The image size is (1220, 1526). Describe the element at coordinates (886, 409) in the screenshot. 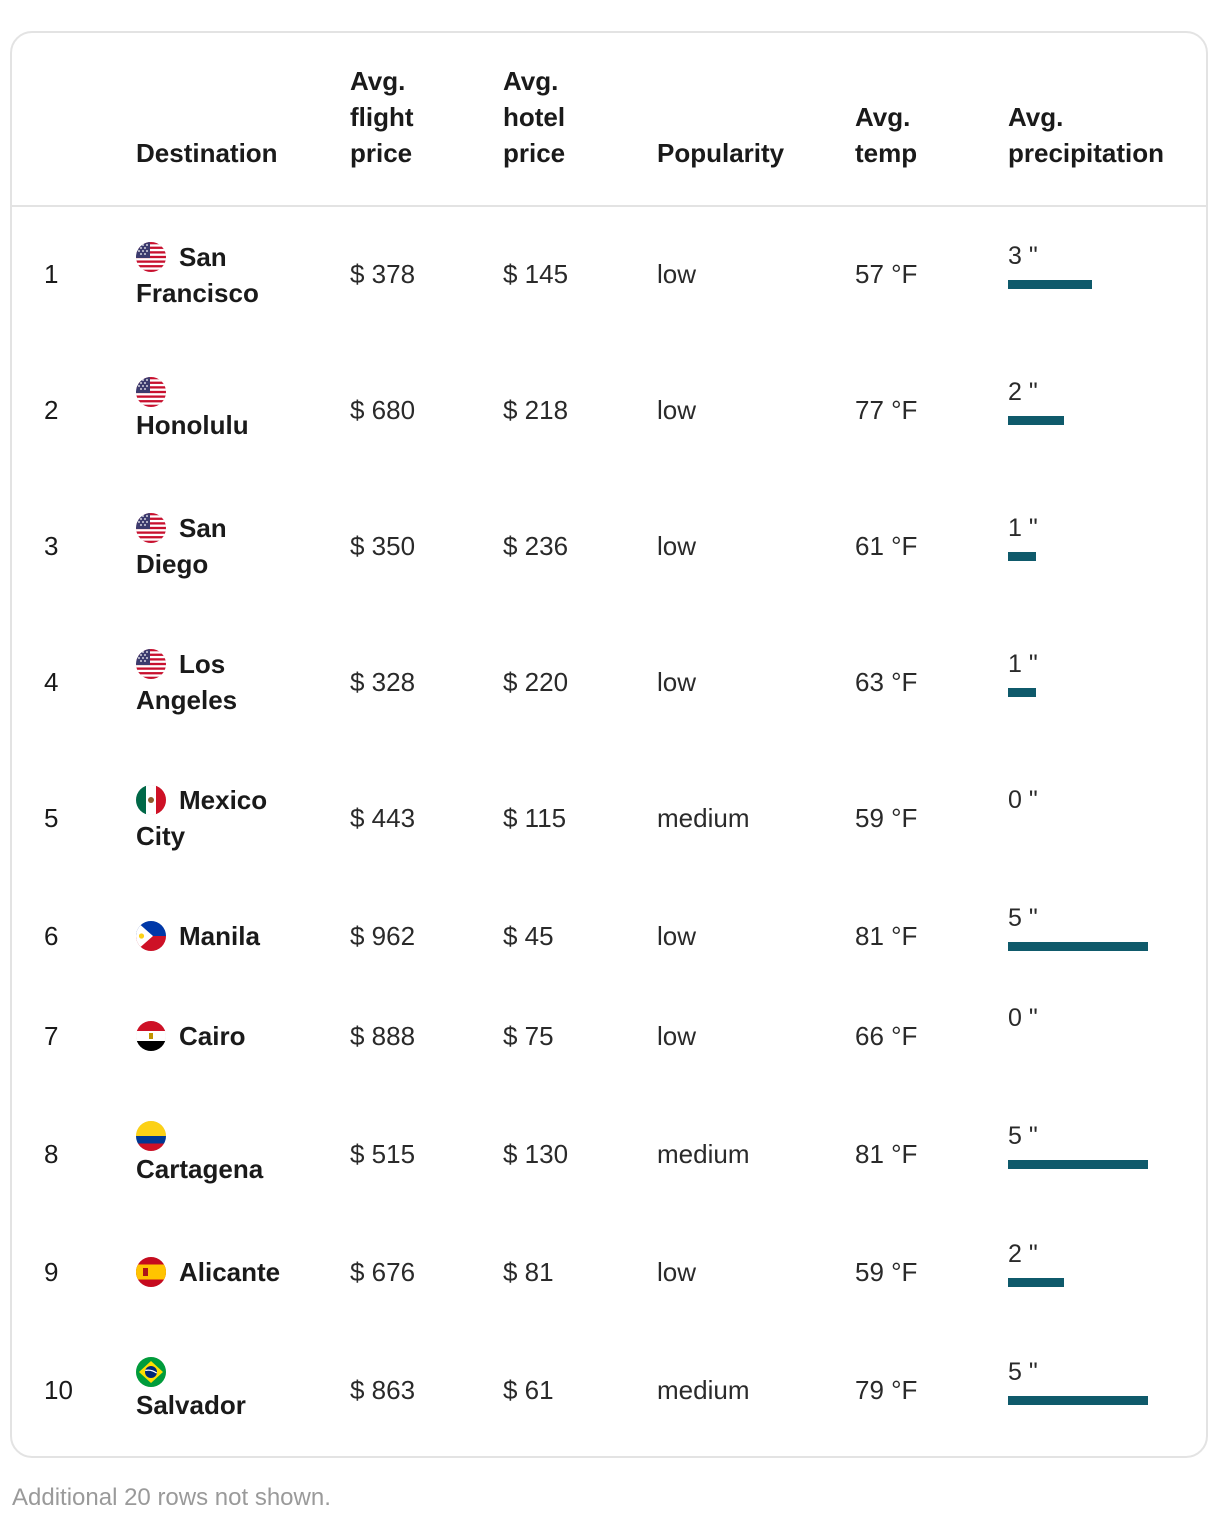

I see `temp-cell: 77 °F` at that location.